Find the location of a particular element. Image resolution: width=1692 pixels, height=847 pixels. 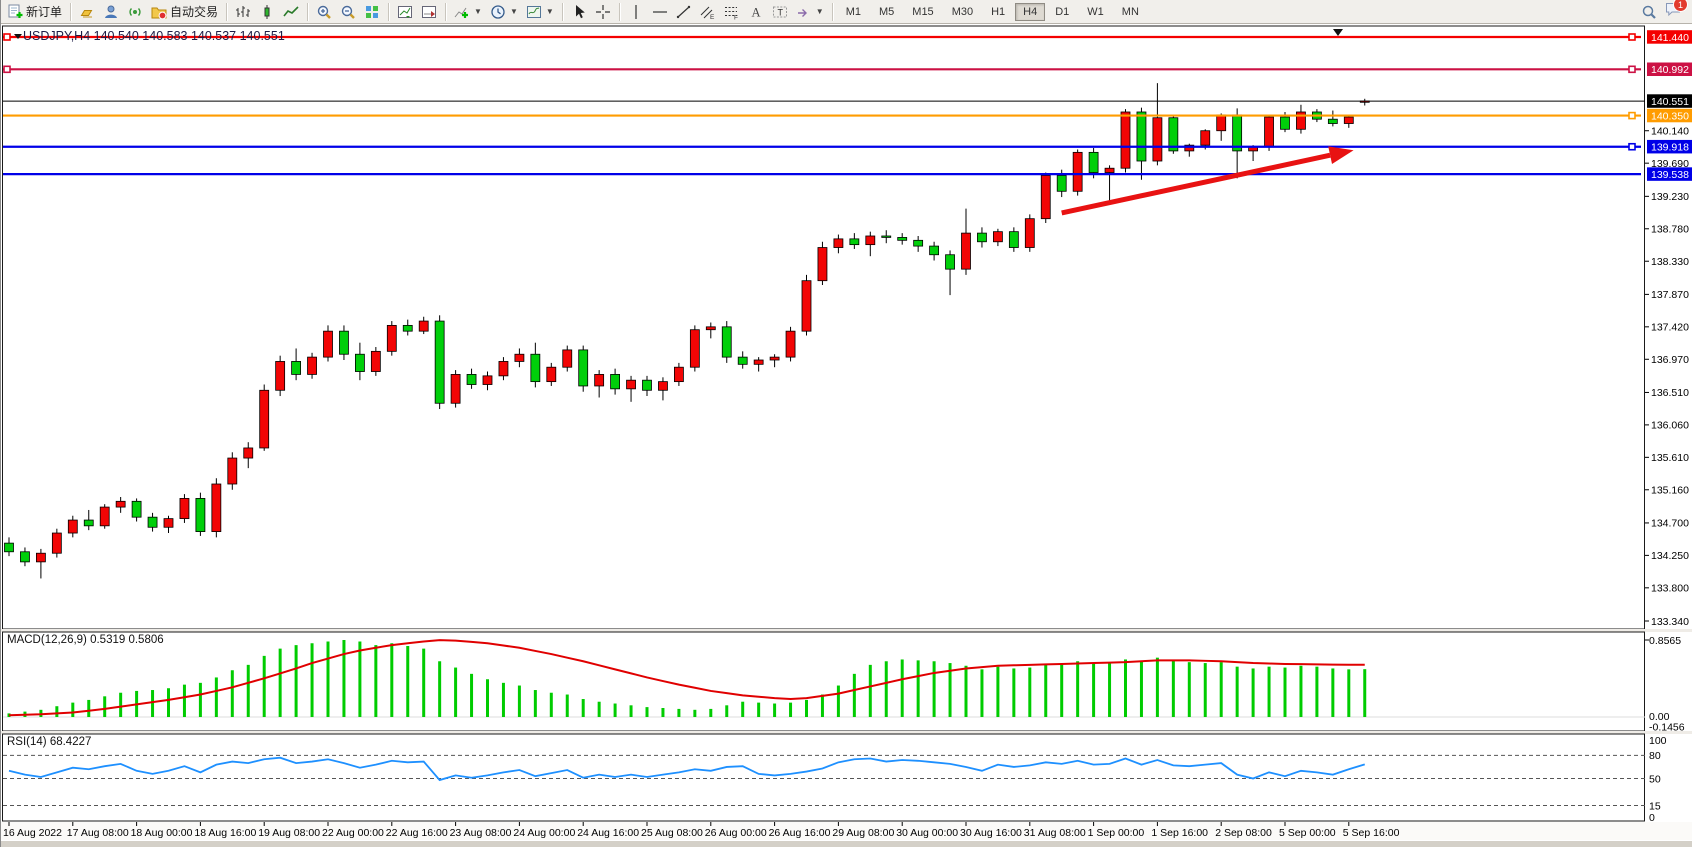

timeframe-button-m5: M5 is located at coordinates (887, 11).